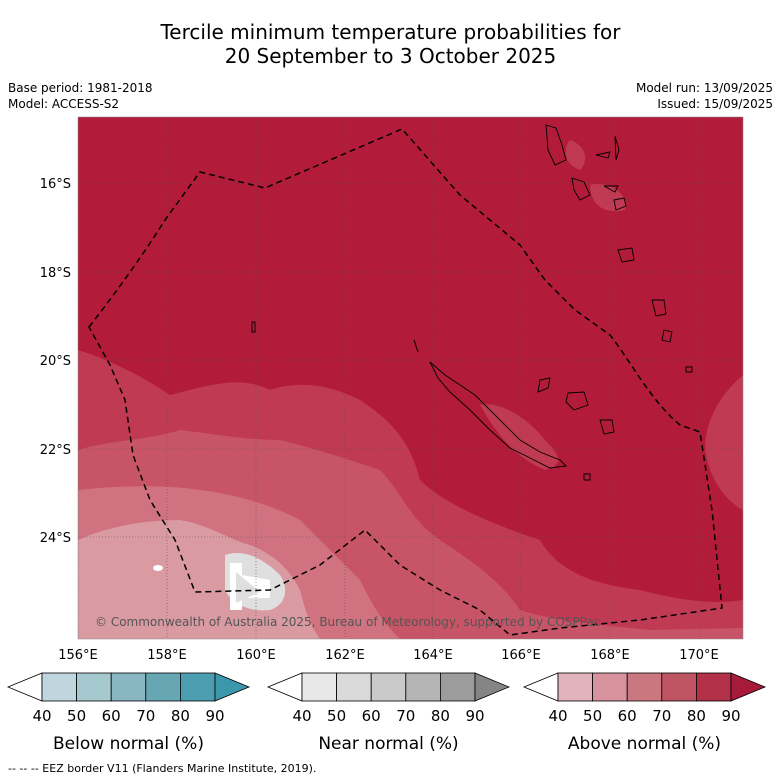  What do you see at coordinates (433, 655) in the screenshot?
I see `lon-label: 164°E` at bounding box center [433, 655].